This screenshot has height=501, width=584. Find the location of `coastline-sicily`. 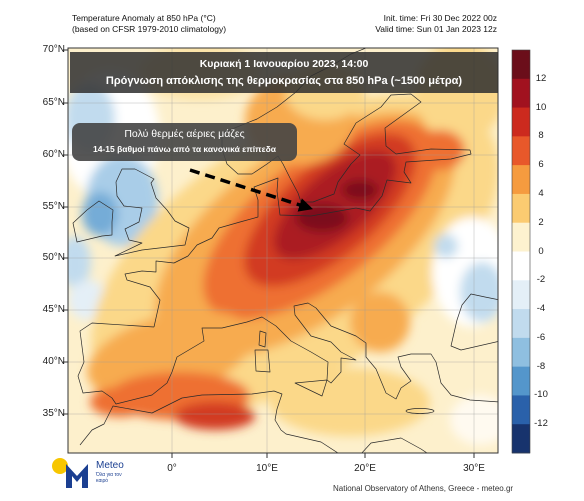

coastline-sicily is located at coordinates (311, 388).